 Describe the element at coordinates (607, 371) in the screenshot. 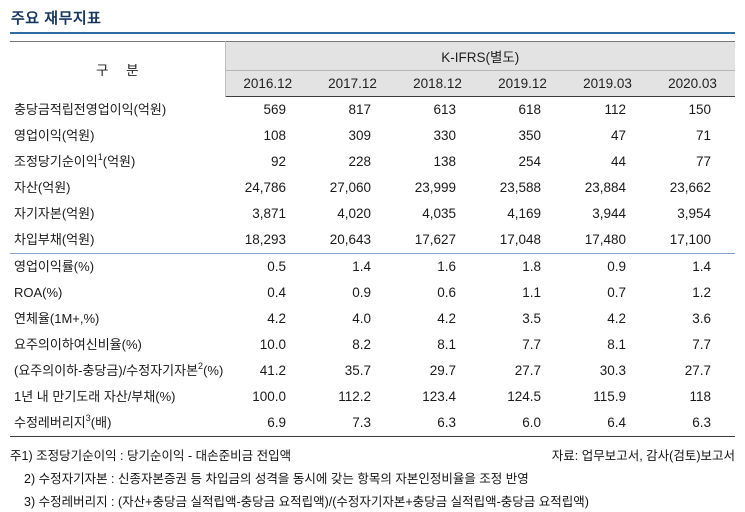

I see `value-cell: 30.3` at that location.